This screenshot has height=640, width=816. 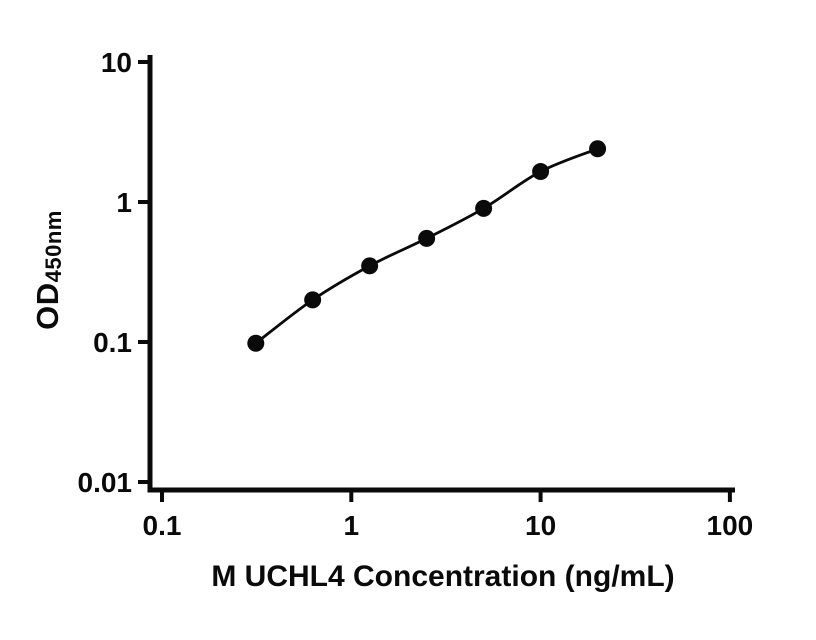 What do you see at coordinates (730, 525) in the screenshot?
I see `x-axis-tick-label: 100` at bounding box center [730, 525].